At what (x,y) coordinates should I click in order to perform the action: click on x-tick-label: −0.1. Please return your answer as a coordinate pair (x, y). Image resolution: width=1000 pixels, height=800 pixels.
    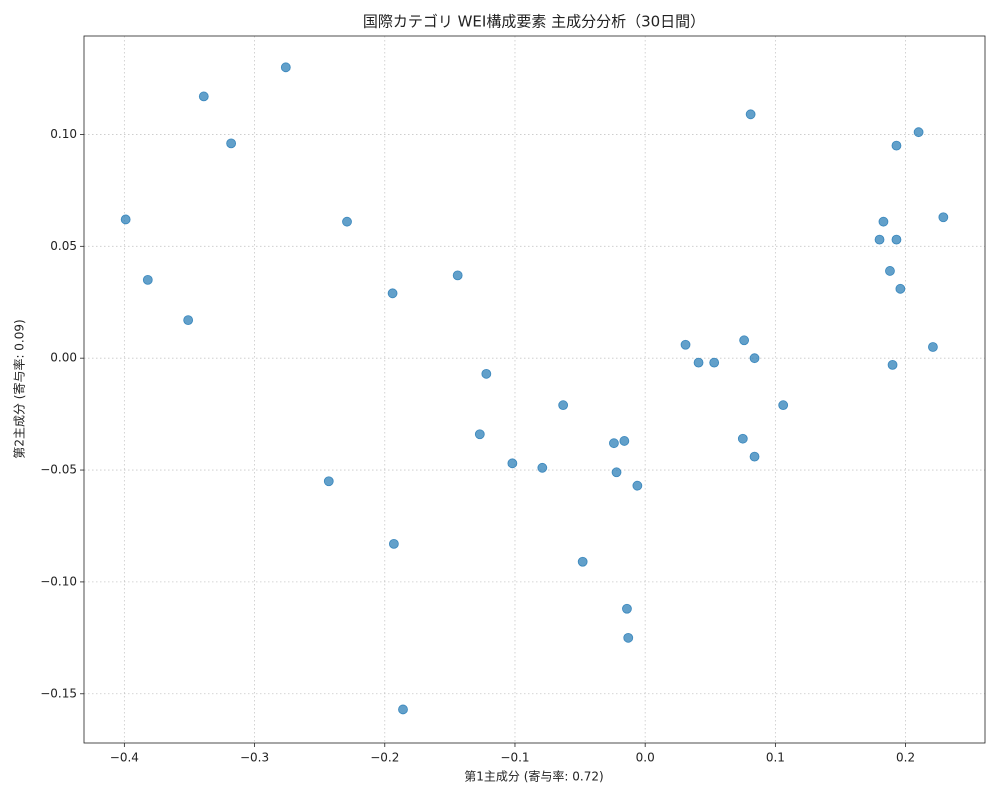
    Looking at the image, I should click on (514, 758).